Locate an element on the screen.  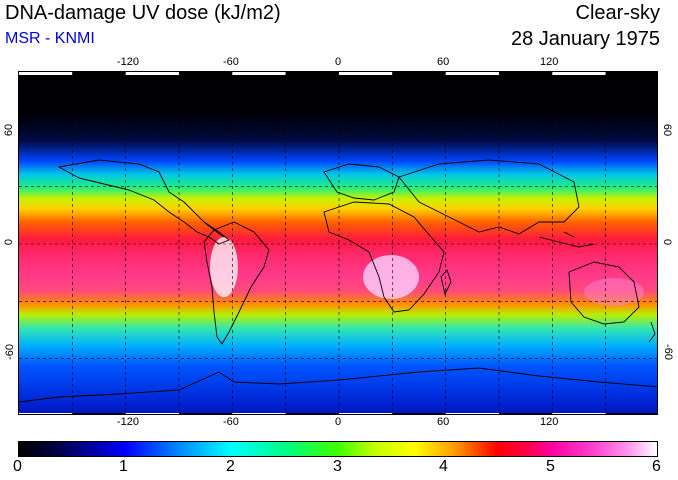
coastline-madagascar is located at coordinates (446, 282).